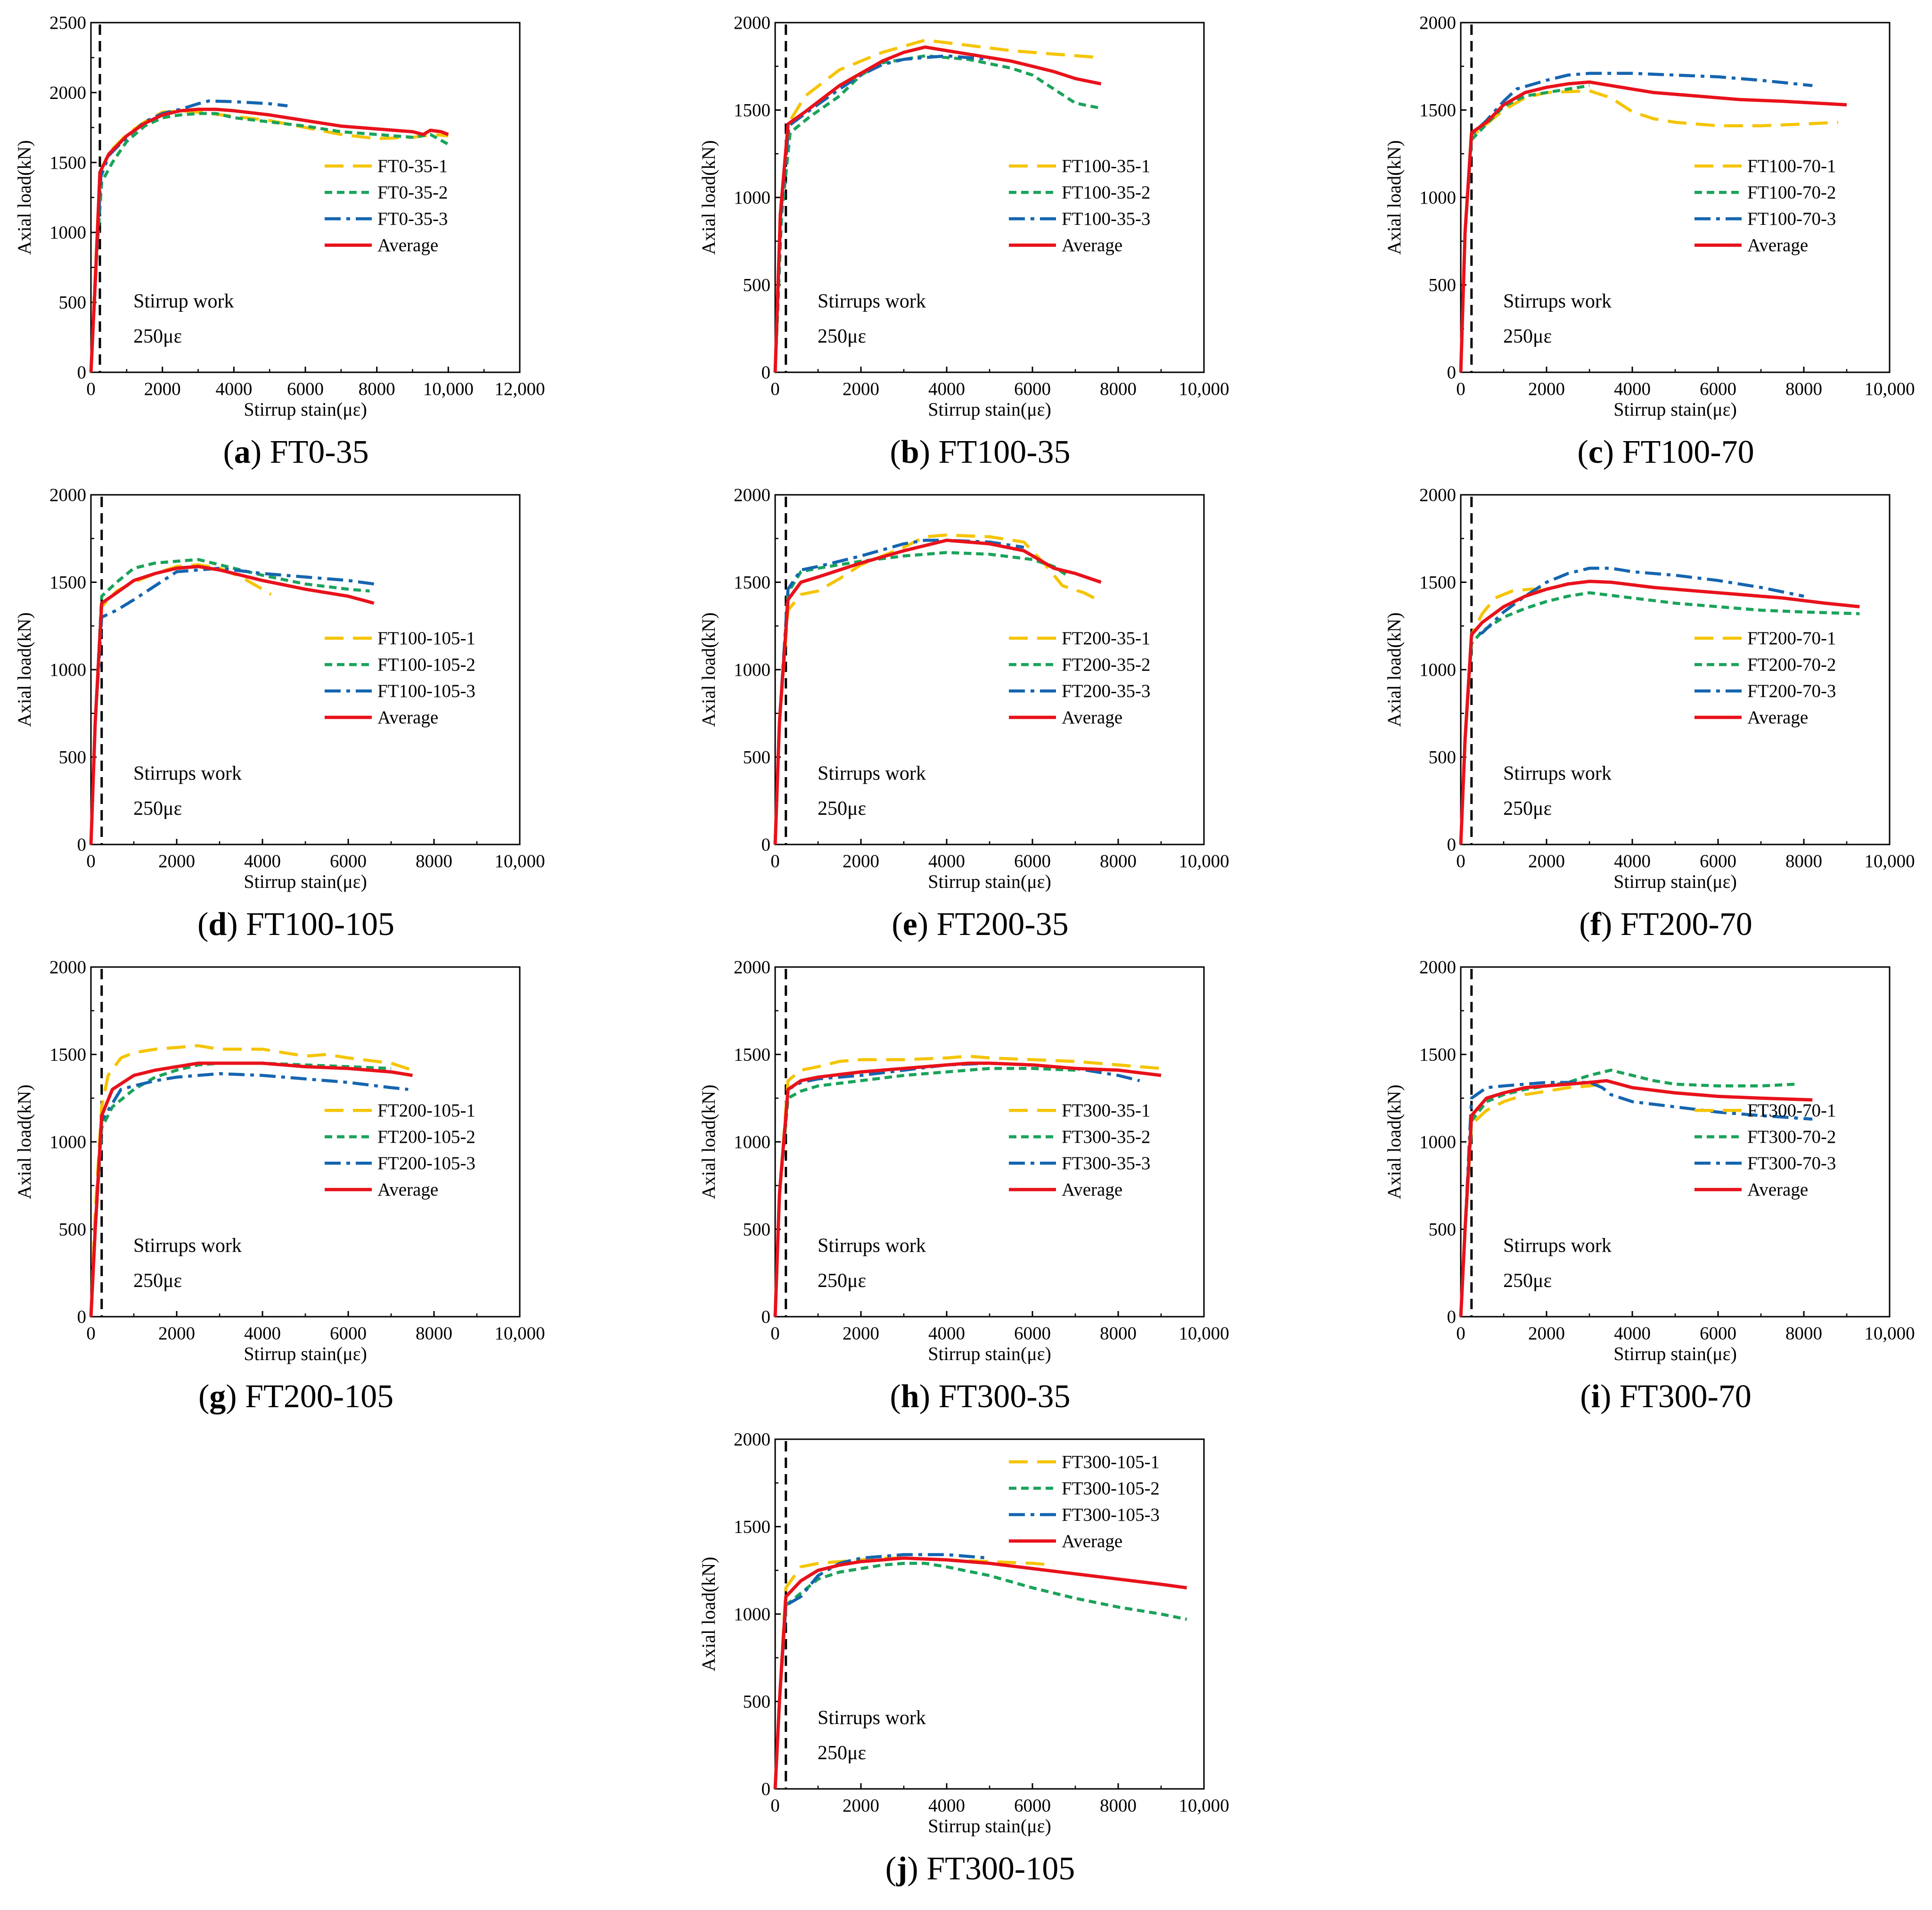 The width and height of the screenshot is (1932, 1910). What do you see at coordinates (1000, 452) in the screenshot?
I see `panel-name: FT100-35` at bounding box center [1000, 452].